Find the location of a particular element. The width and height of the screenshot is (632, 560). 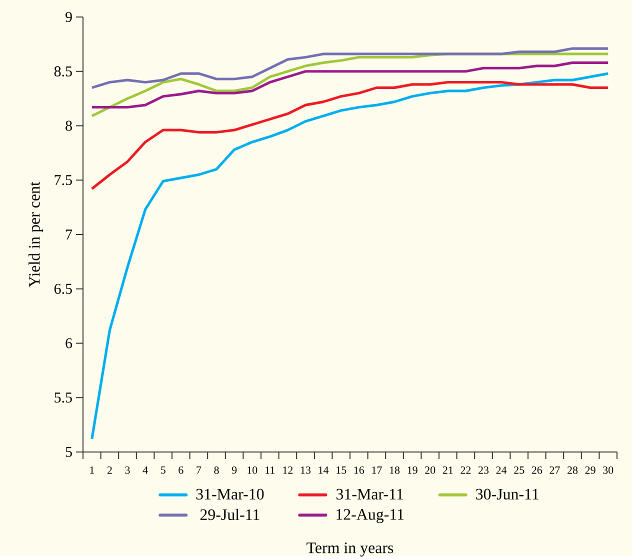

y-axis-title: Yield in per cent is located at coordinates (36, 235).